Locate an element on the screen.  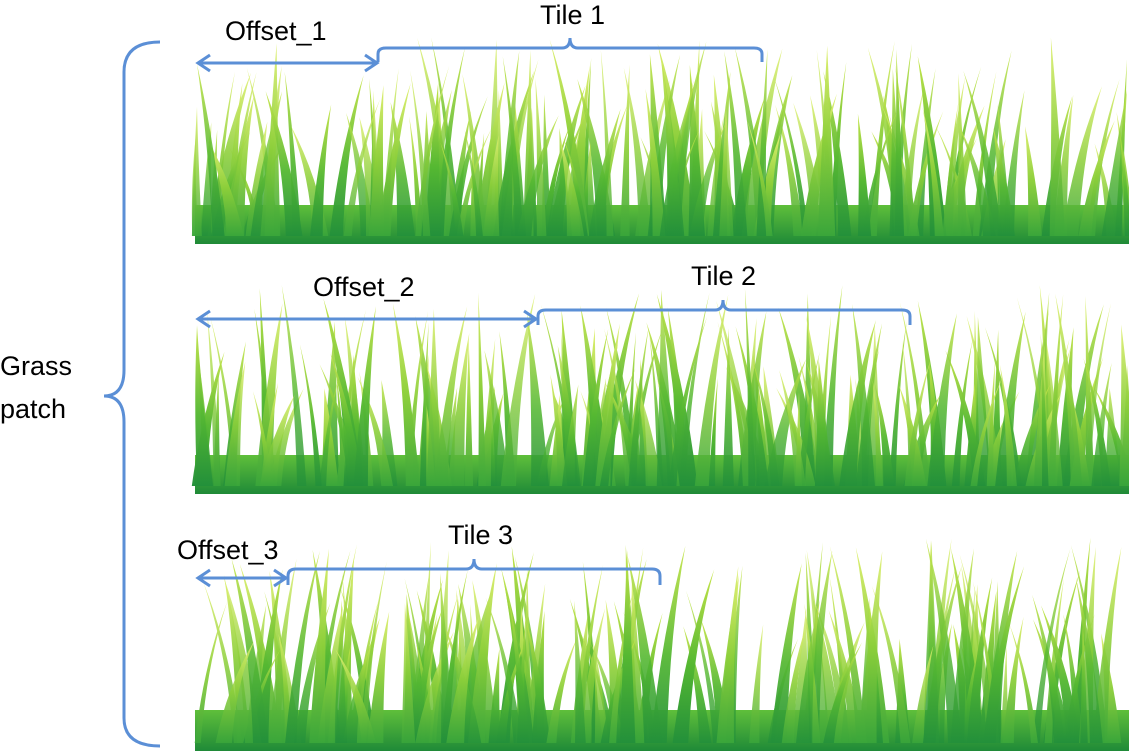
offset-2-arrow is located at coordinates (367, 319).